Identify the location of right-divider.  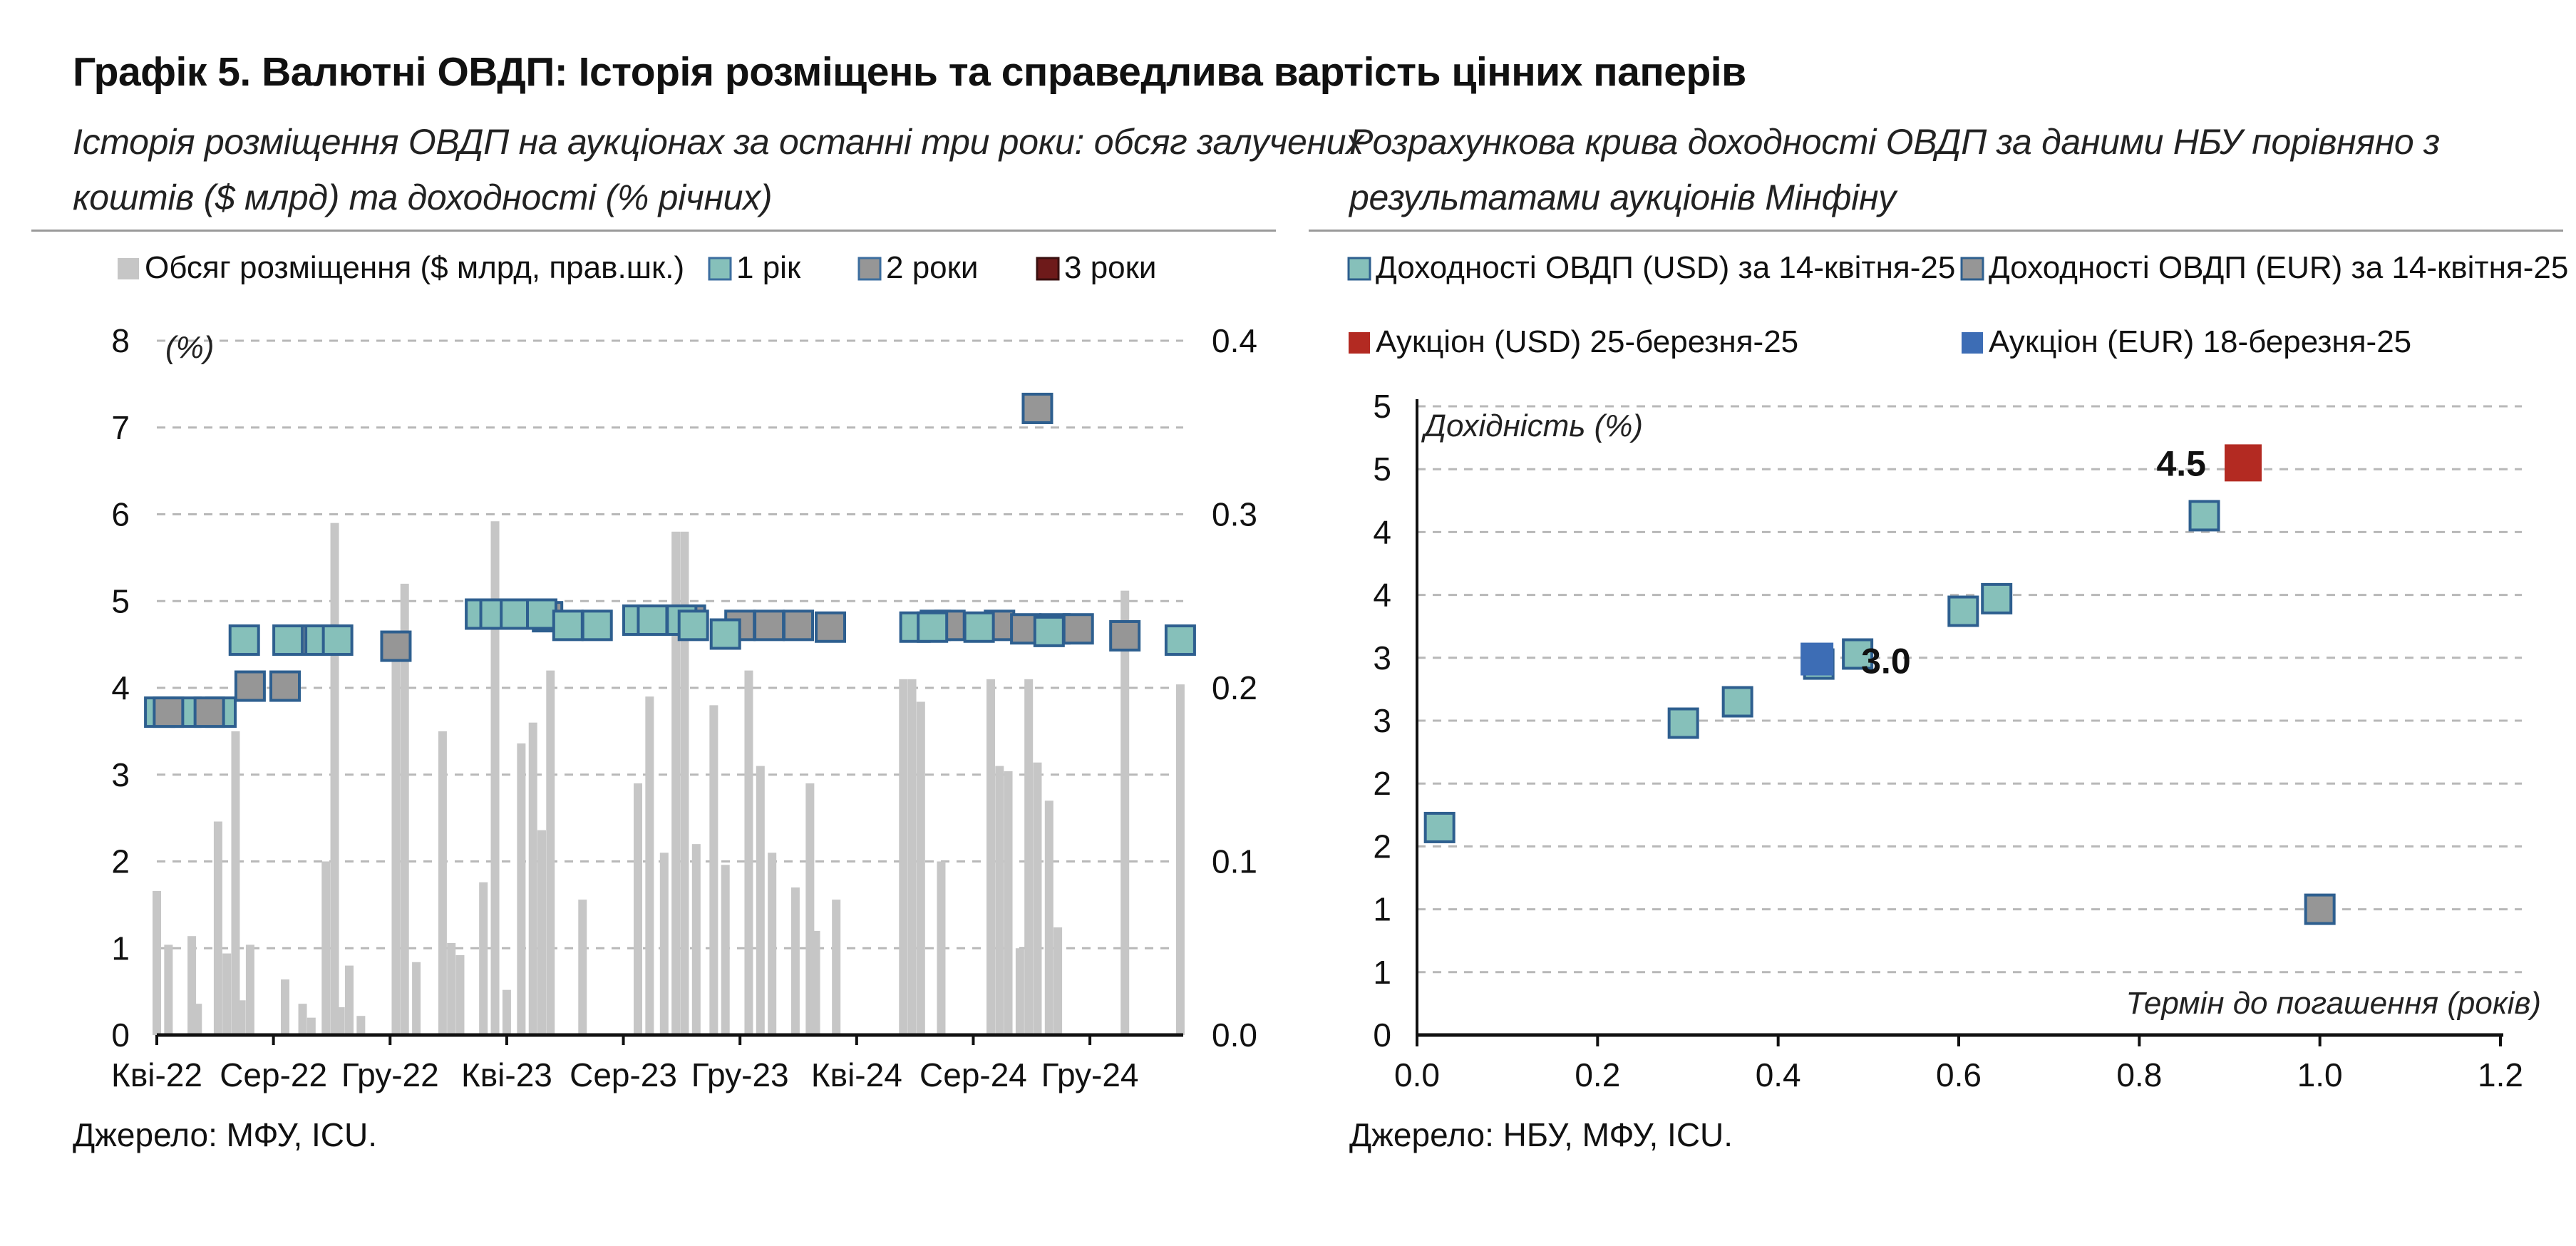
(1936, 231).